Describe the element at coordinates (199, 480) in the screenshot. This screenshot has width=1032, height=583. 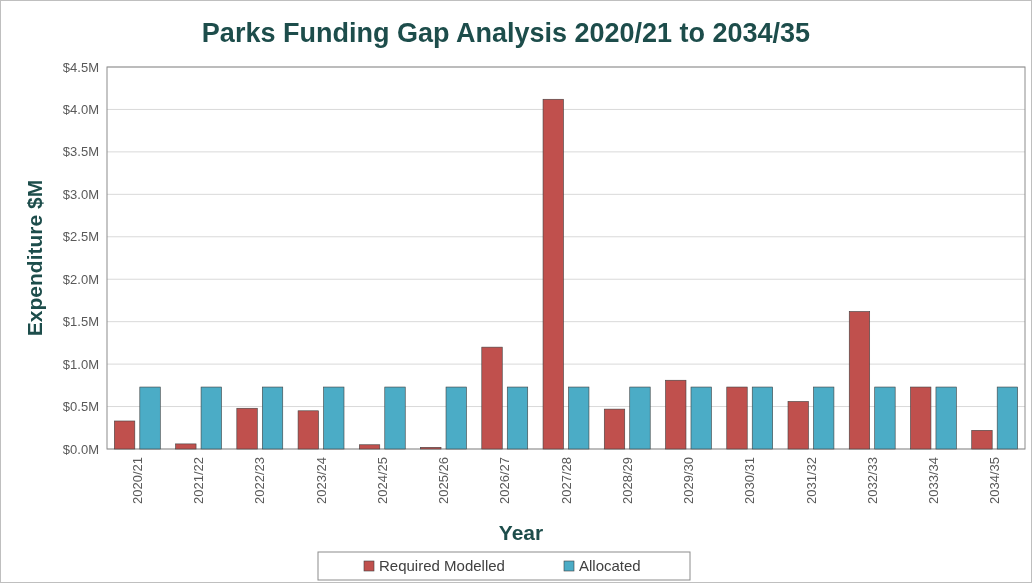
I see `x-tick-label: 2021/22` at that location.